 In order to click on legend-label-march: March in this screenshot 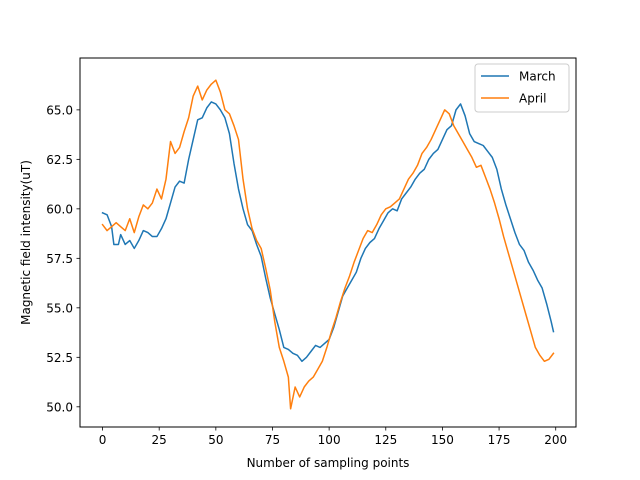, I will do `click(537, 77)`.